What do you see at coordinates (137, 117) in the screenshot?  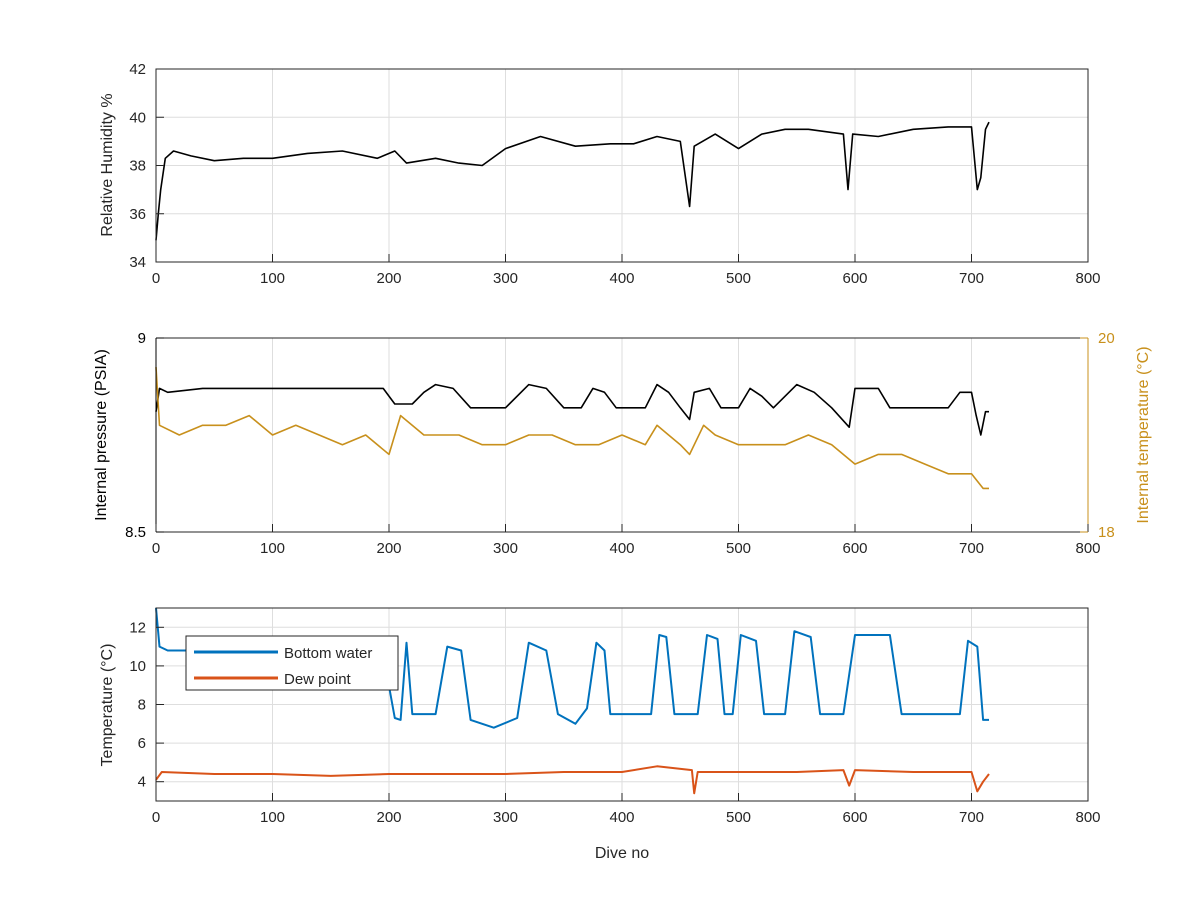 I see `y-tick-label: 40` at bounding box center [137, 117].